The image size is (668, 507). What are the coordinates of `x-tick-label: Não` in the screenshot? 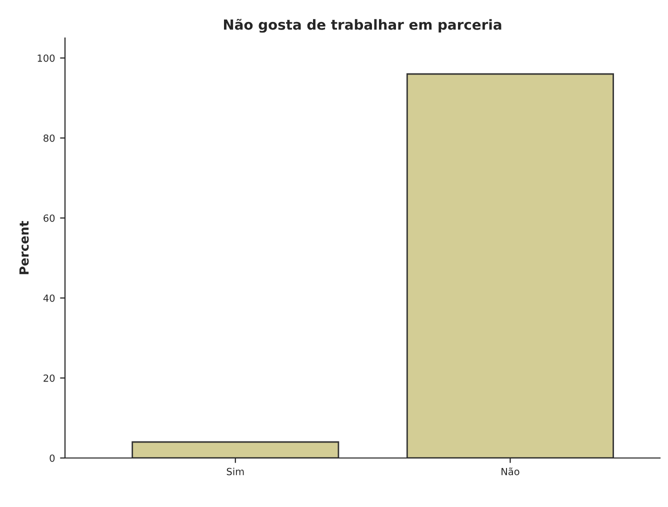 It's located at (511, 472).